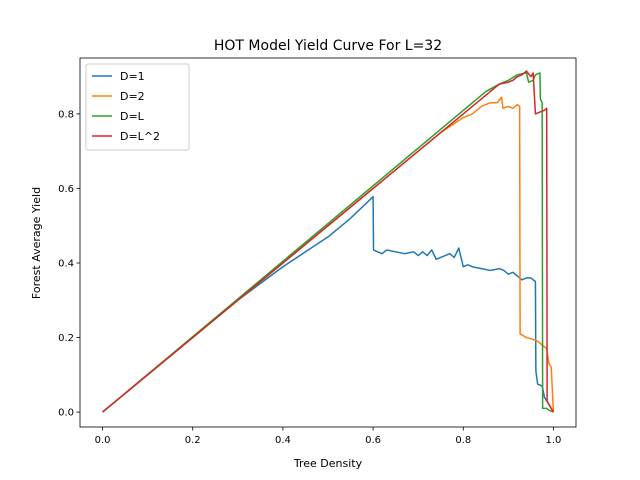  Describe the element at coordinates (66, 189) in the screenshot. I see `y-tick-label: 0.6` at that location.